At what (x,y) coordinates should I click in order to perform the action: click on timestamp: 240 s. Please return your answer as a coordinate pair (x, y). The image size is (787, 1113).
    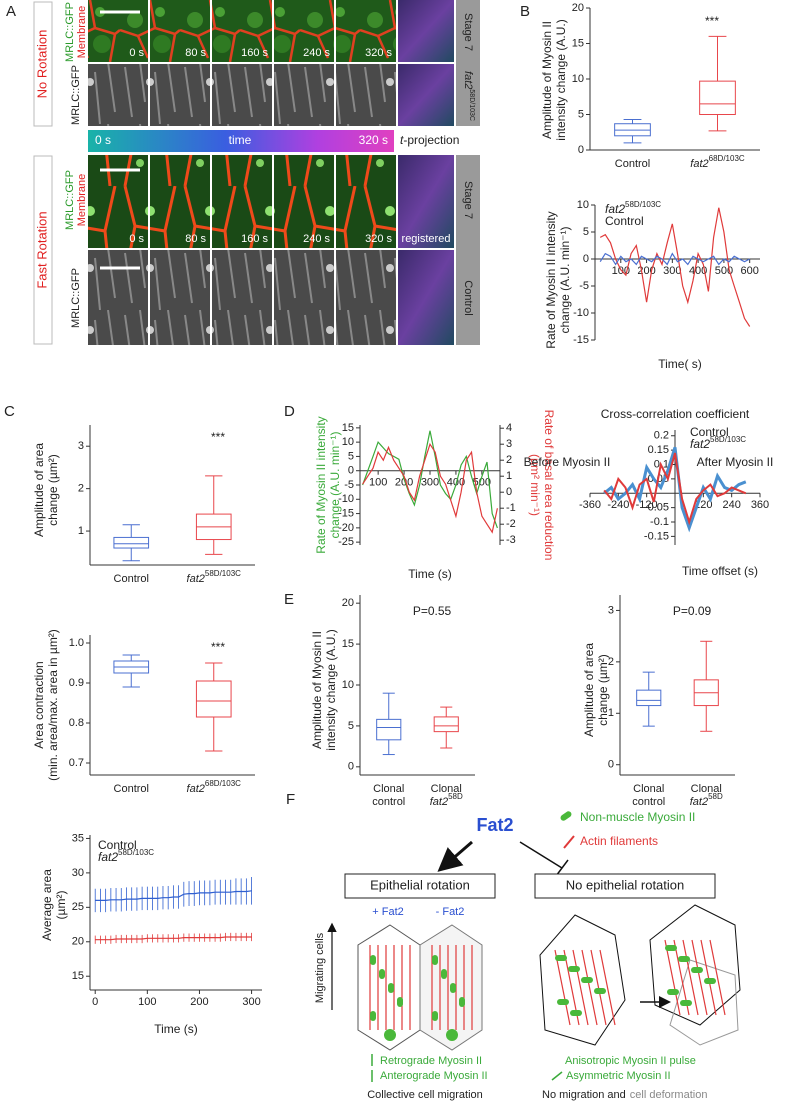
    Looking at the image, I should click on (316, 53).